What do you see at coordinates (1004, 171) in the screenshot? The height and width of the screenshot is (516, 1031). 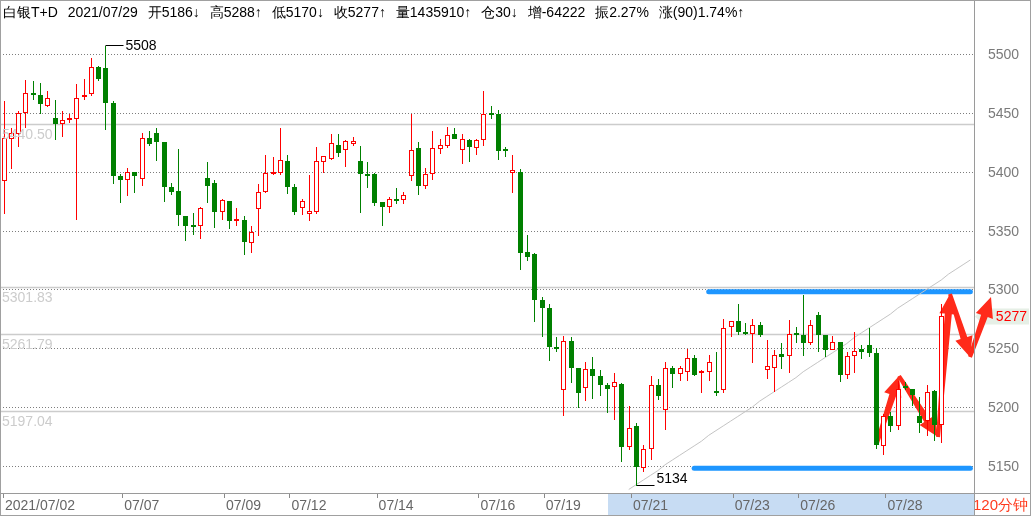 I see `y-tick-label: 5400` at bounding box center [1004, 171].